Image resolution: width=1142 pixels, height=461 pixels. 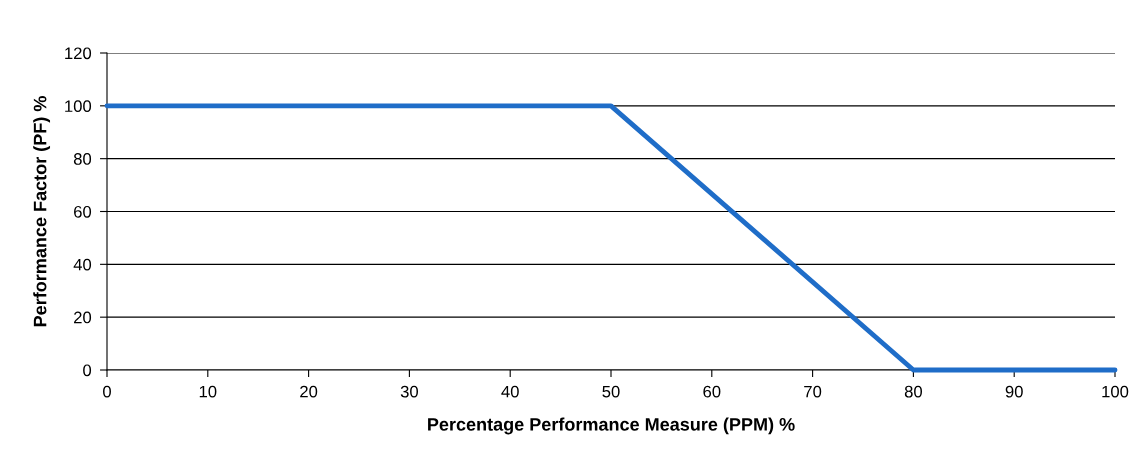 I want to click on y-axis-title: Performance Factor (PF) %, so click(x=42, y=211).